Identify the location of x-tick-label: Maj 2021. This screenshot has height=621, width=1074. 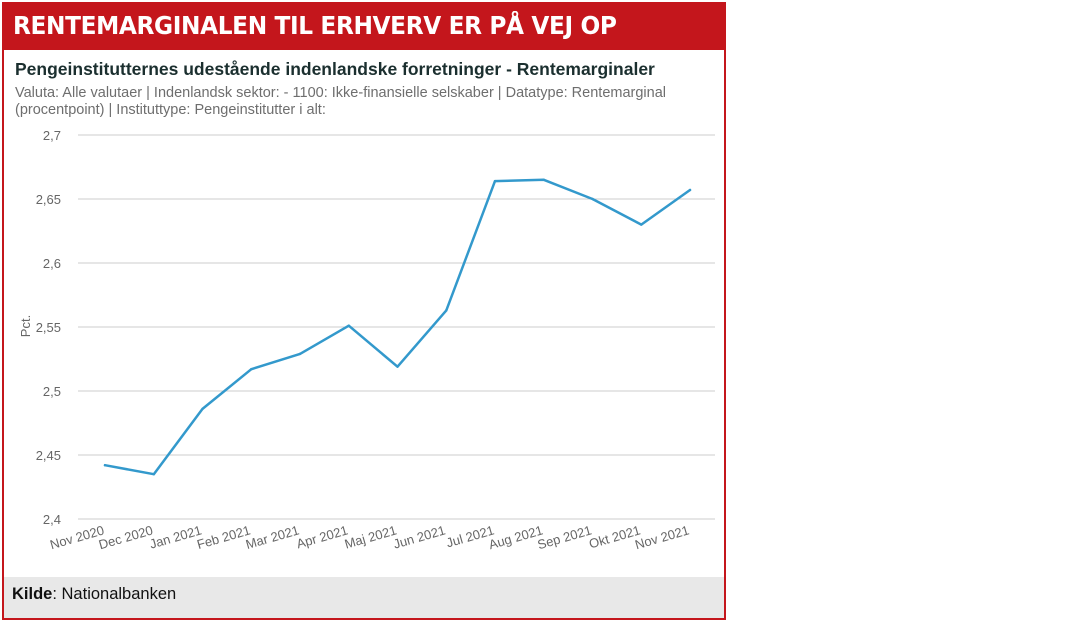
(371, 536).